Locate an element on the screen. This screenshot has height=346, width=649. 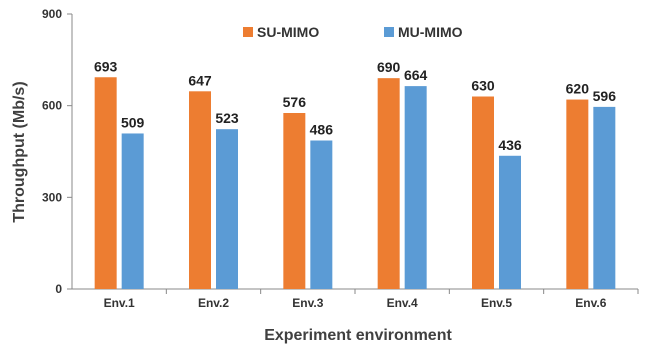
data-label-mu-mimo-5: 436 is located at coordinates (510, 145).